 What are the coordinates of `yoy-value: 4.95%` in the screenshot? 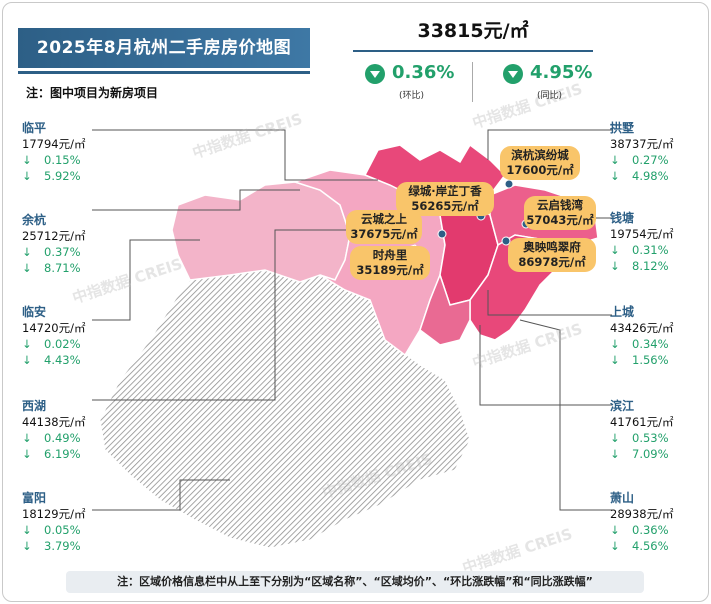 It's located at (561, 72).